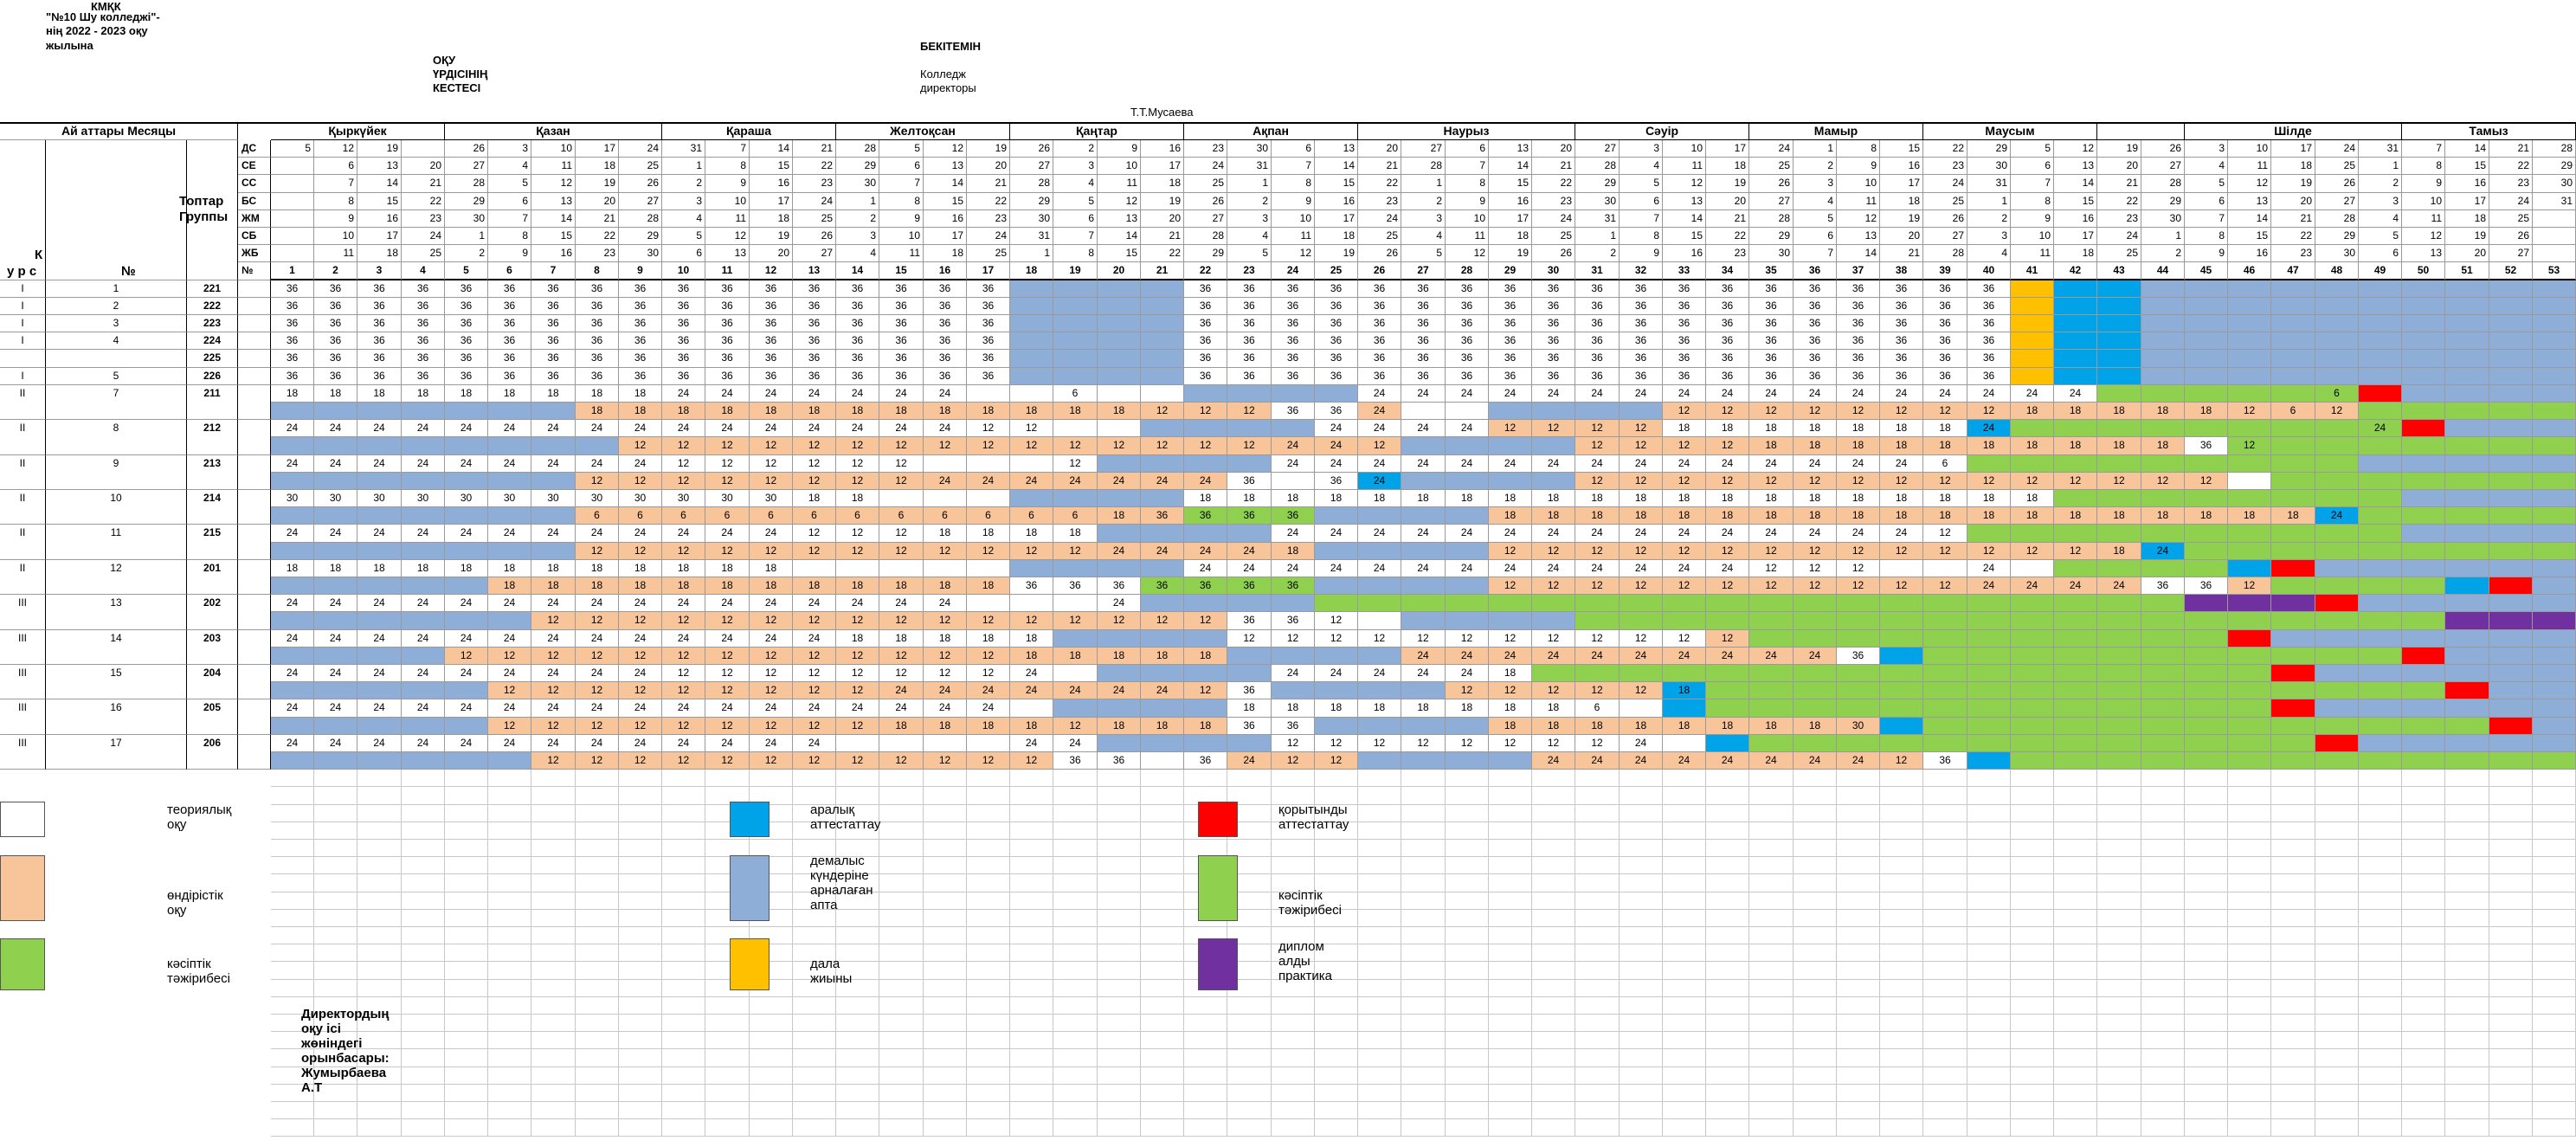  What do you see at coordinates (1945, 306) in the screenshot?
I see `hours-cell-1-0-38: 36` at bounding box center [1945, 306].